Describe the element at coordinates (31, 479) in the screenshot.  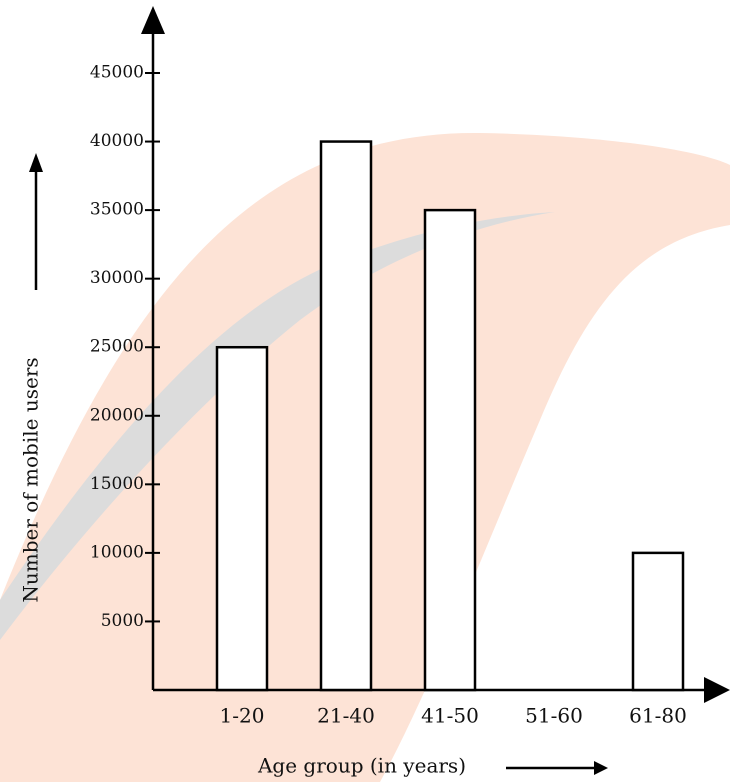
I see `y-axis-label: Number of mobile users` at that location.